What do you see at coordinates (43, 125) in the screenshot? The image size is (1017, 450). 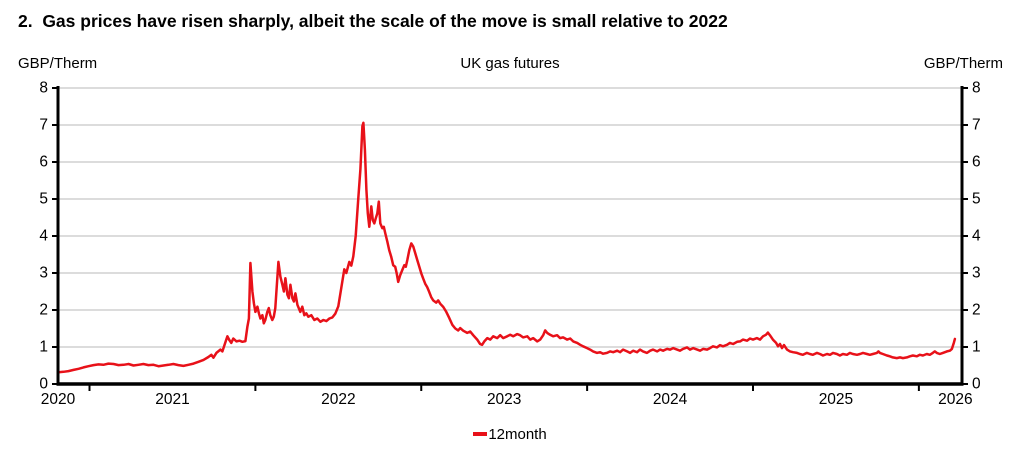 I see `y-tick-label-left: 7` at bounding box center [43, 125].